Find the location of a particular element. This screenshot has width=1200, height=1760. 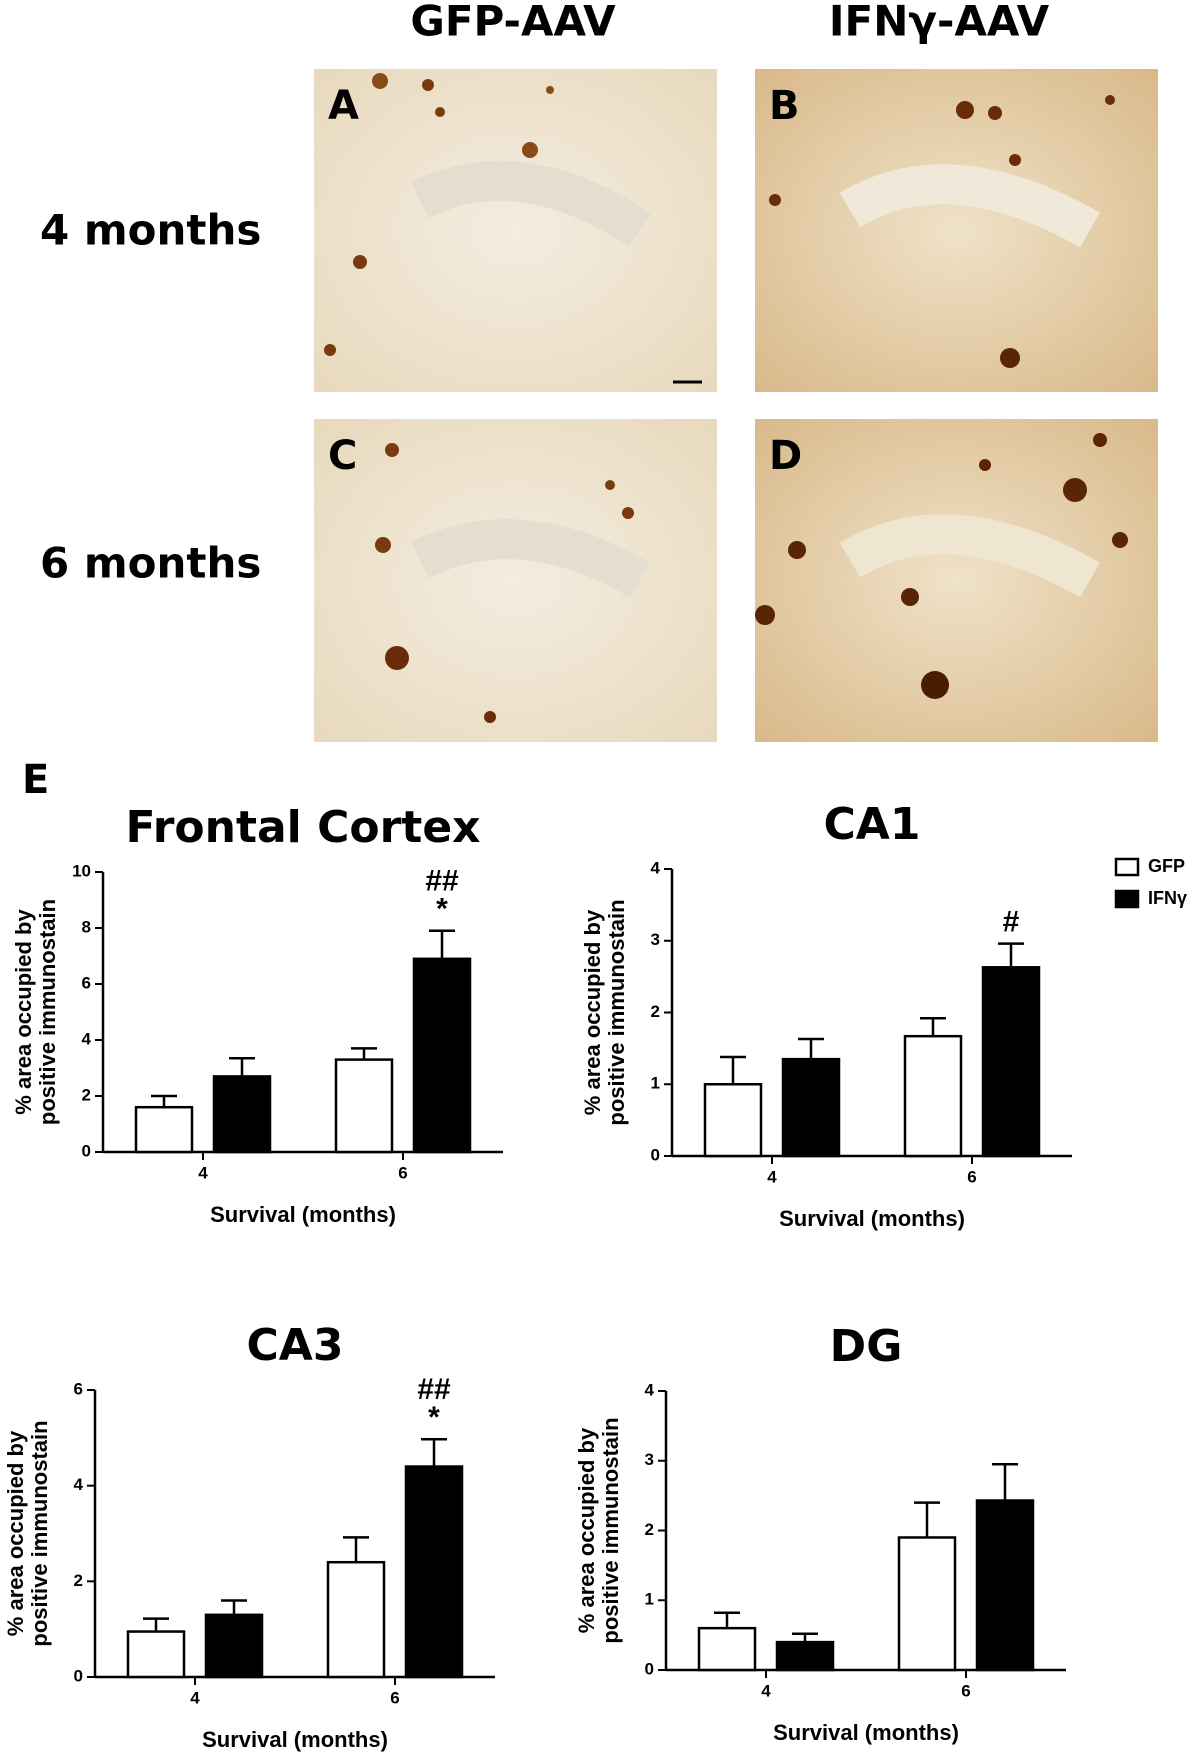

micrograph: A is located at coordinates (515, 230).